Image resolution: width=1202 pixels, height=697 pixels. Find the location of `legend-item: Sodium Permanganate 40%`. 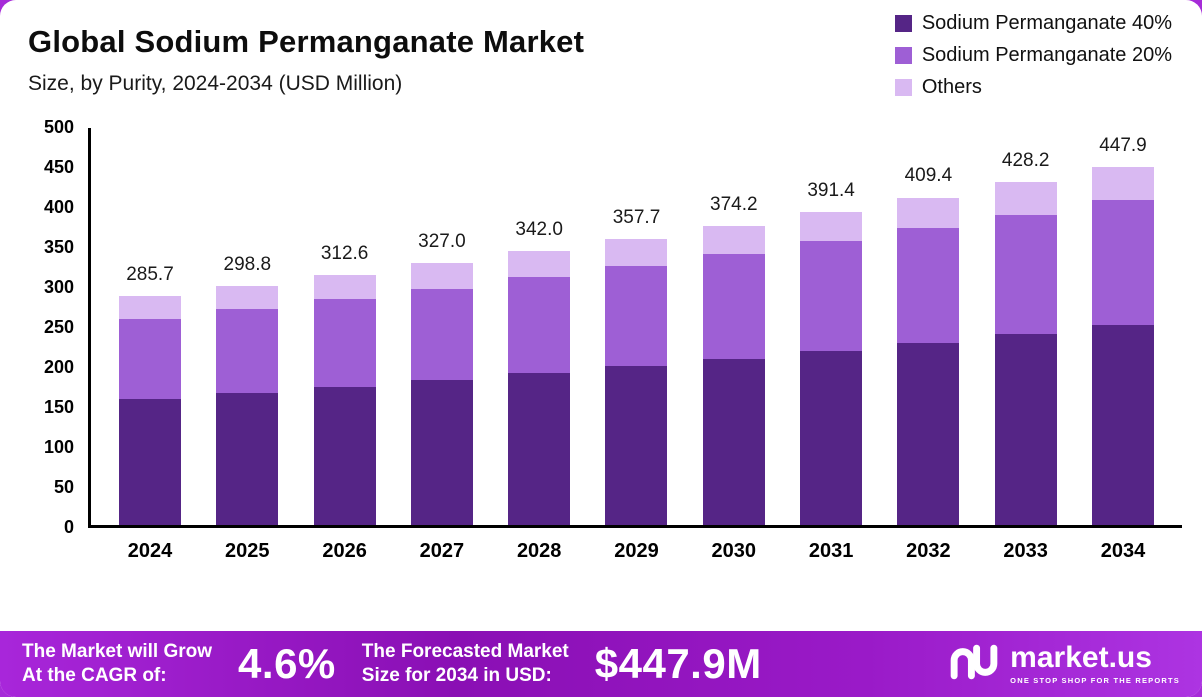

legend-item: Sodium Permanganate 40% is located at coordinates (1033, 23).